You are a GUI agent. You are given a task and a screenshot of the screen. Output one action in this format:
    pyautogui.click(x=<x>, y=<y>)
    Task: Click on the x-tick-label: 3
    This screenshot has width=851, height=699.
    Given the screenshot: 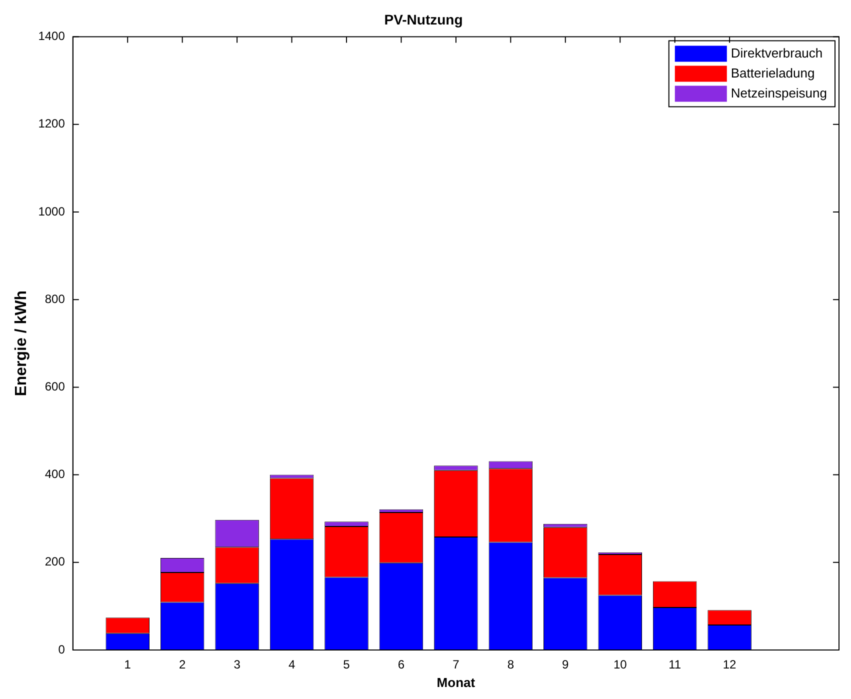 What is the action you would take?
    pyautogui.click(x=237, y=665)
    